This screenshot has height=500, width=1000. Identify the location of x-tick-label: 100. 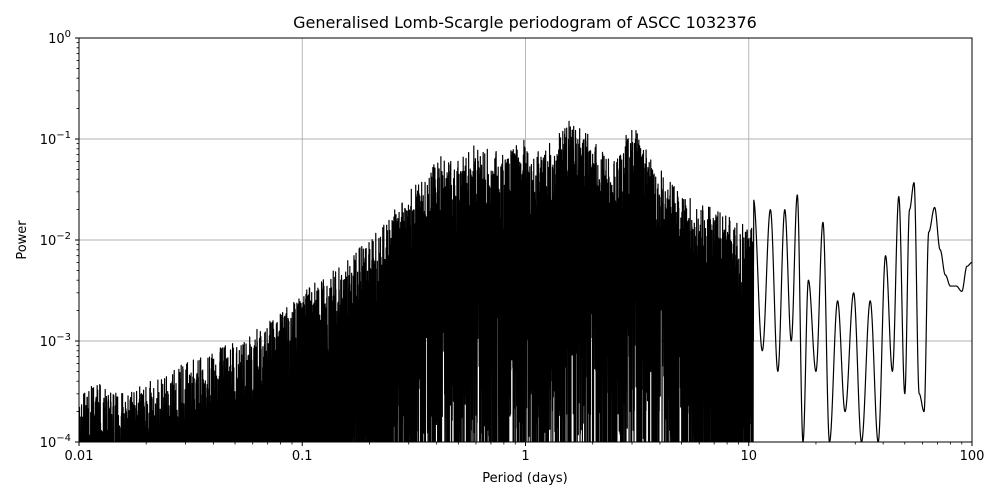
(972, 456).